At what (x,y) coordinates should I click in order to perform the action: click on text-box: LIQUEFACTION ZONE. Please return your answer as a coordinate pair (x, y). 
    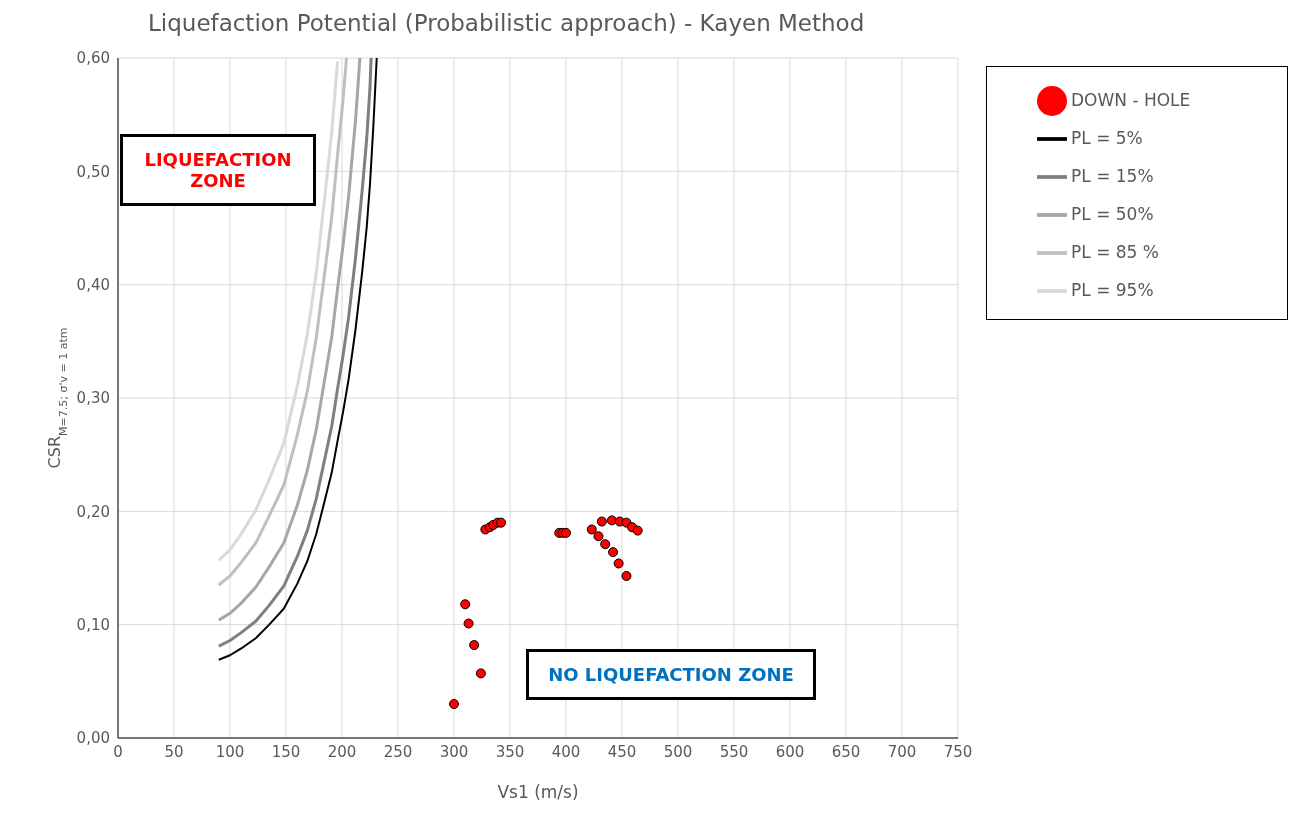
    Looking at the image, I should click on (218, 170).